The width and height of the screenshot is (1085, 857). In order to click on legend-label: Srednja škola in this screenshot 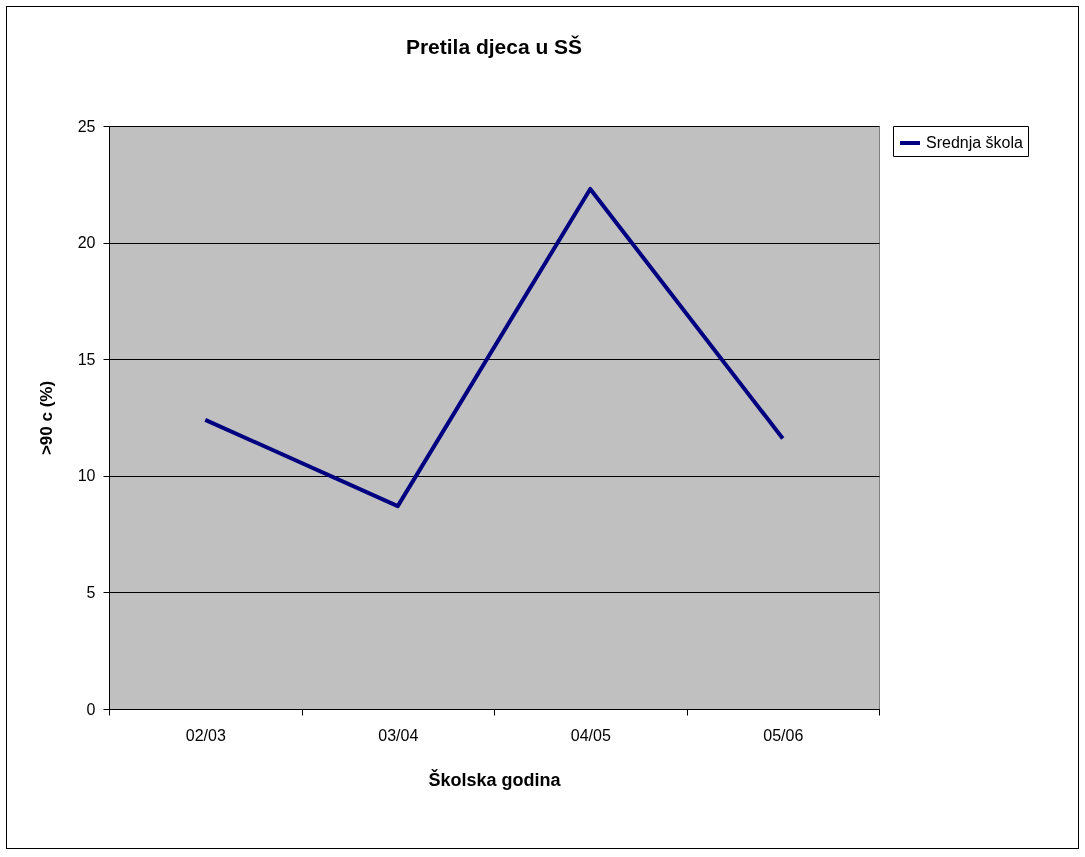, I will do `click(975, 142)`.